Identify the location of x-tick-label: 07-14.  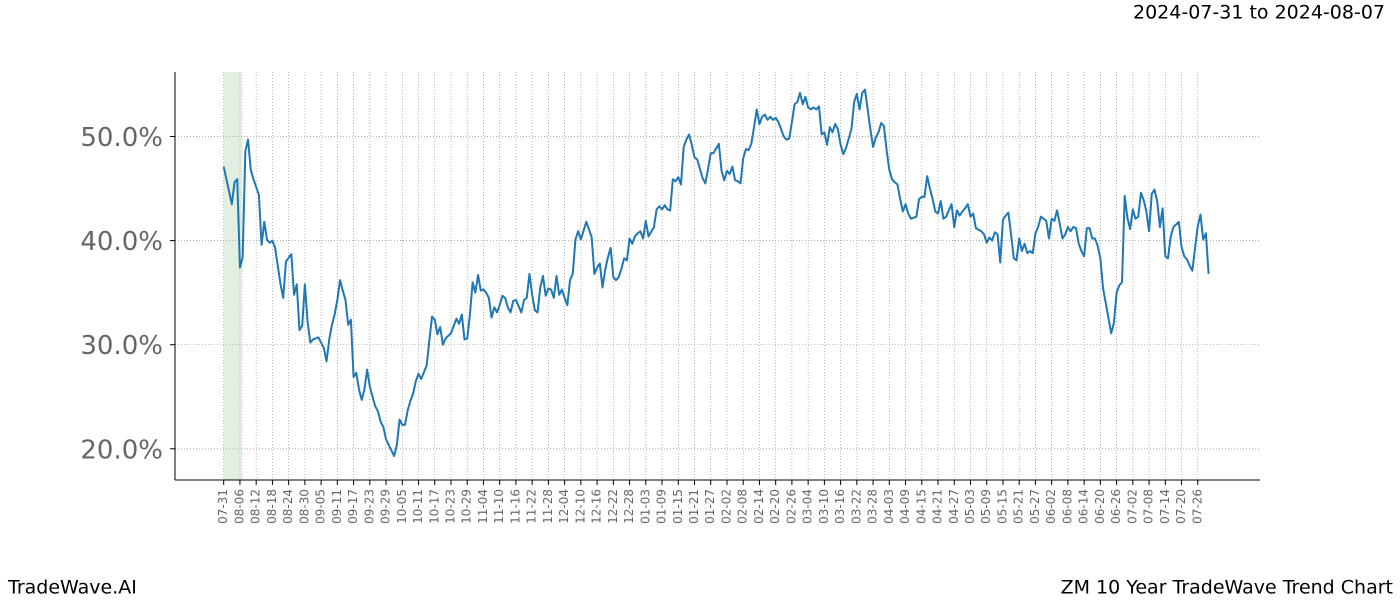
(1165, 506).